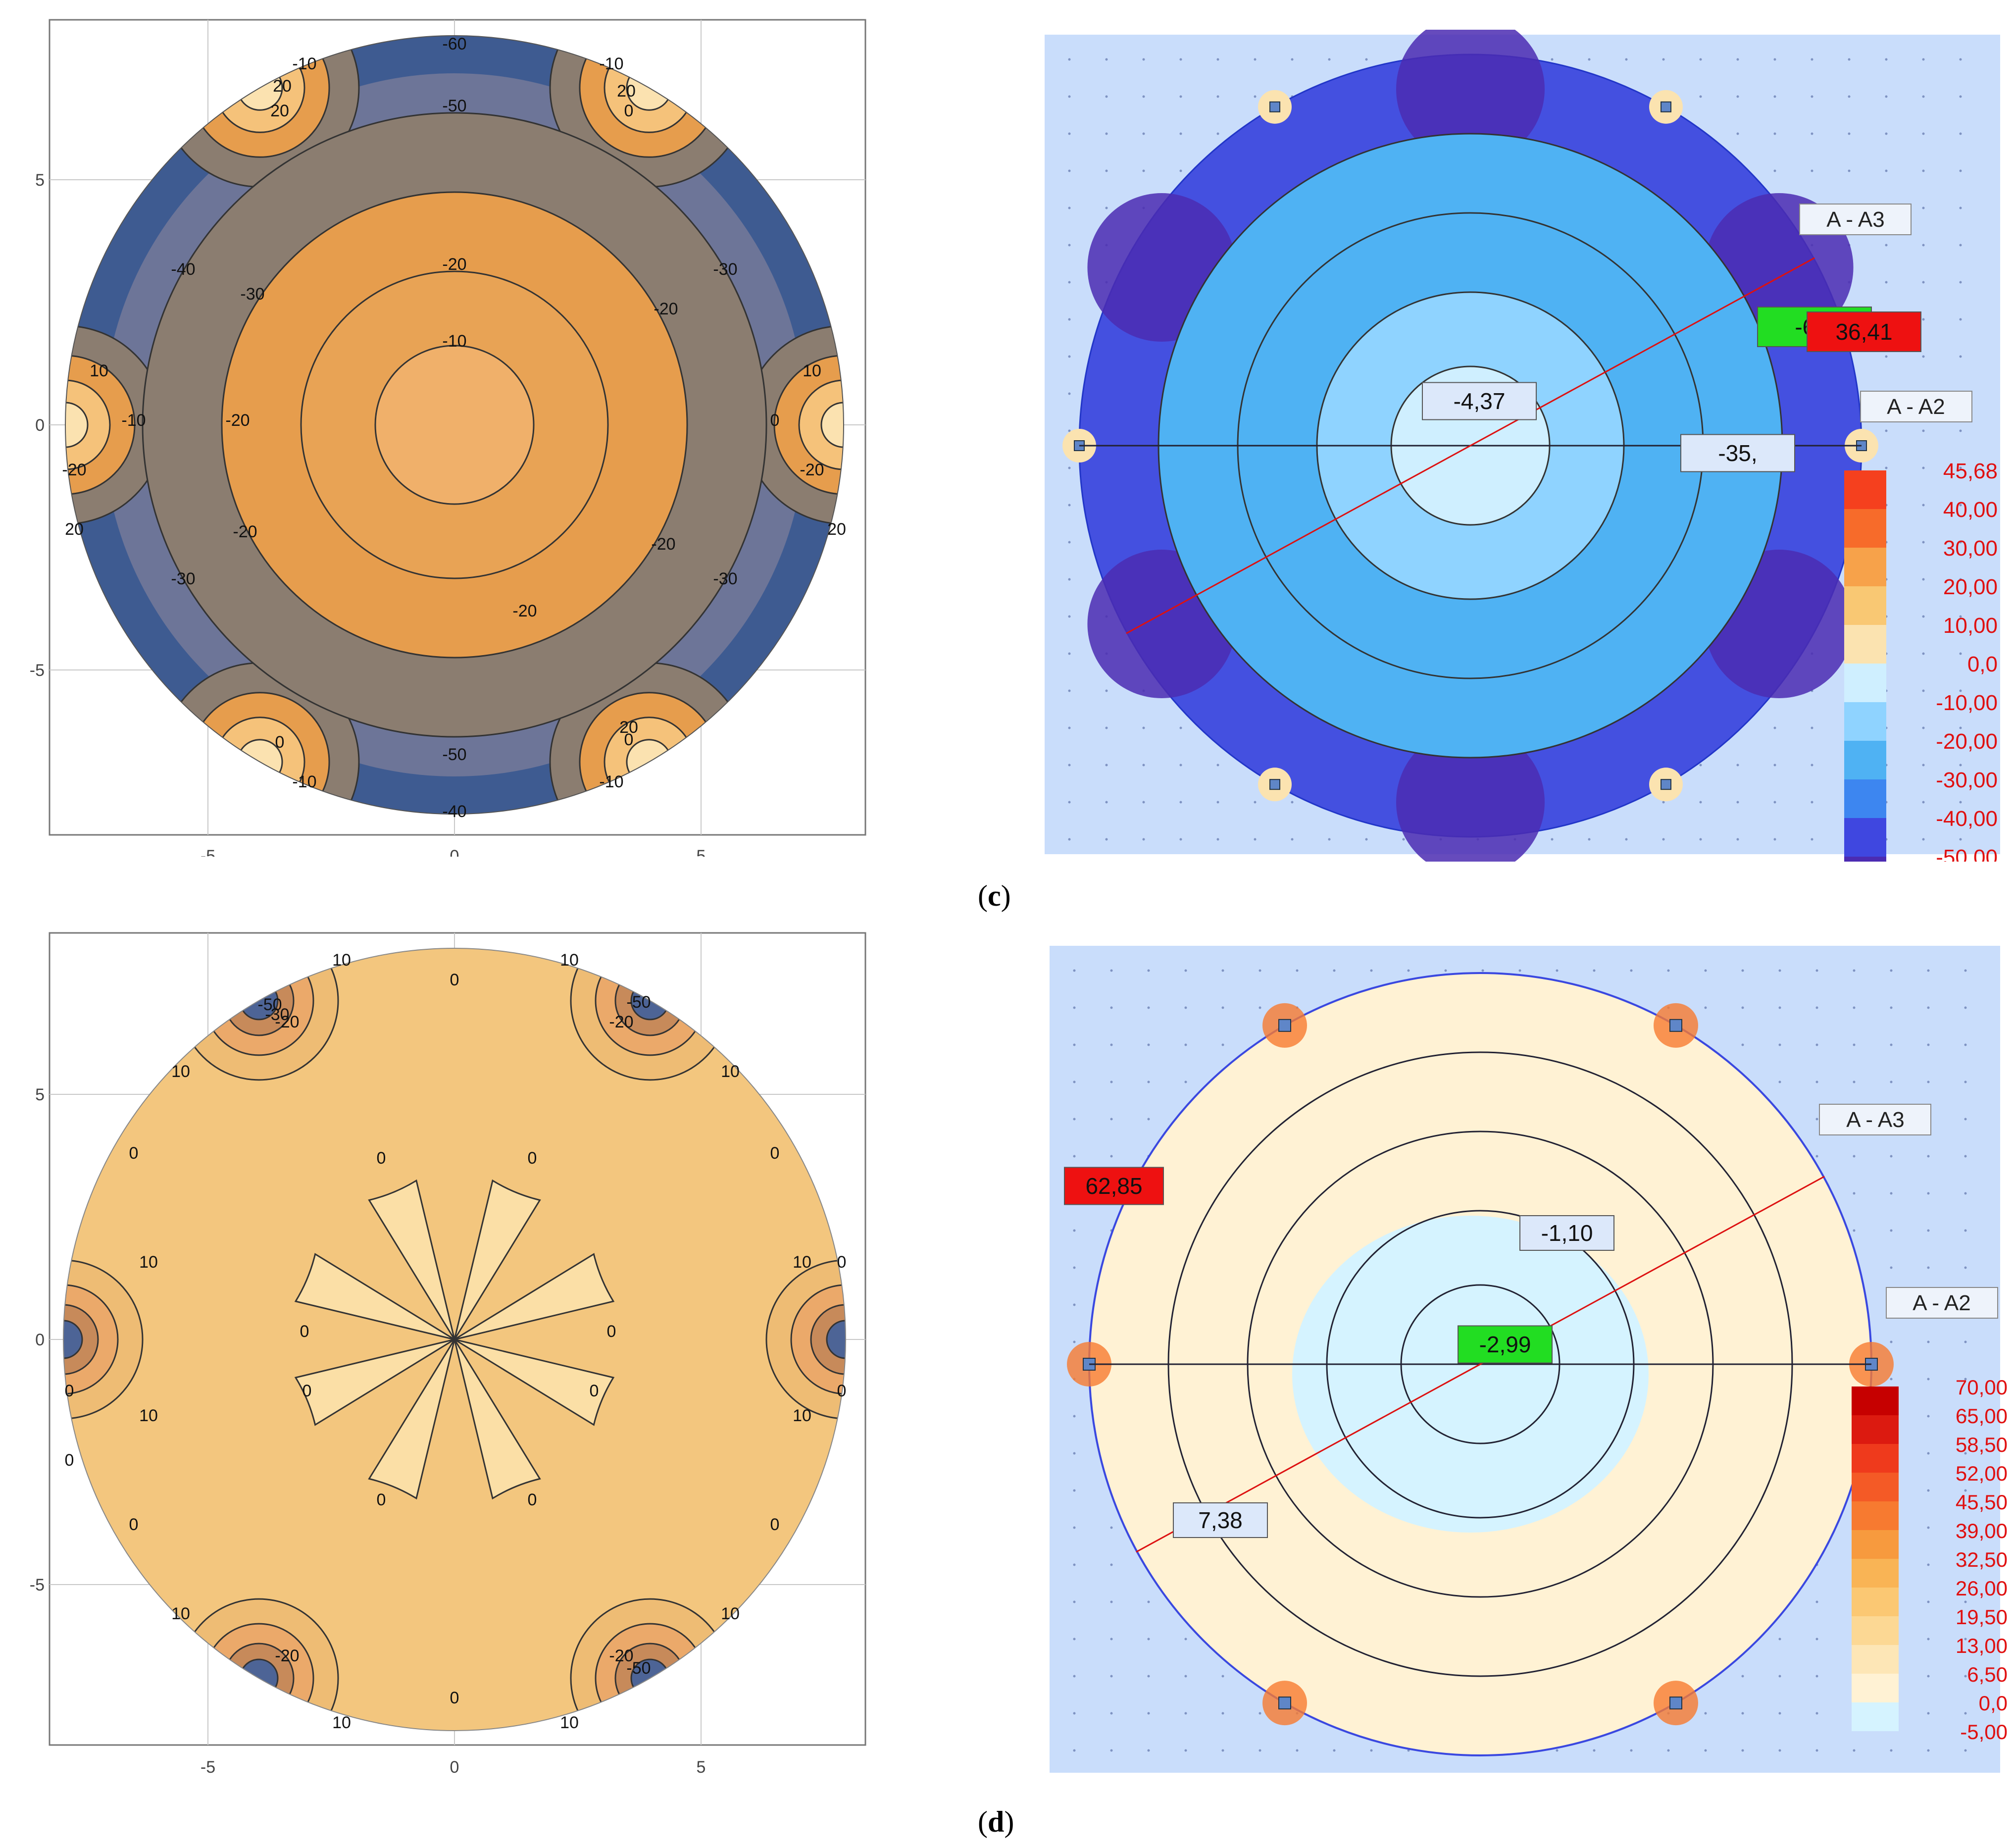 Image resolution: width=2014 pixels, height=1848 pixels. What do you see at coordinates (1941, 1303) in the screenshot?
I see `section-a2-label: A - A2` at bounding box center [1941, 1303].